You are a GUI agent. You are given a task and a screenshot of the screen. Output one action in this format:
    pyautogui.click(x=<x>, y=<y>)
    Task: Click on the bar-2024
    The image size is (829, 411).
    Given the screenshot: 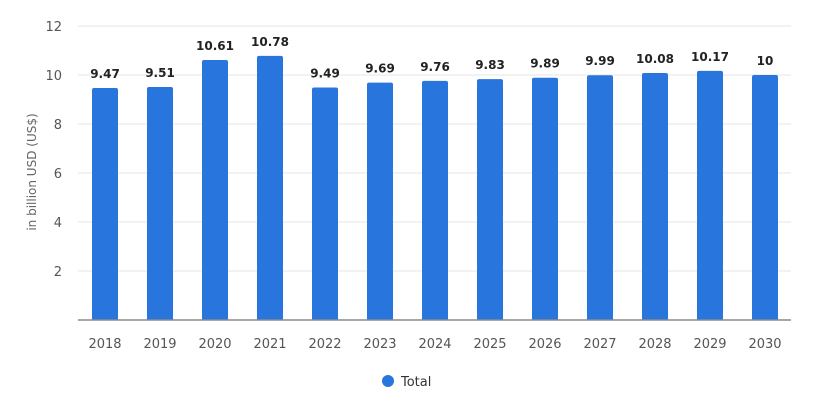 What is the action you would take?
    pyautogui.click(x=435, y=200)
    